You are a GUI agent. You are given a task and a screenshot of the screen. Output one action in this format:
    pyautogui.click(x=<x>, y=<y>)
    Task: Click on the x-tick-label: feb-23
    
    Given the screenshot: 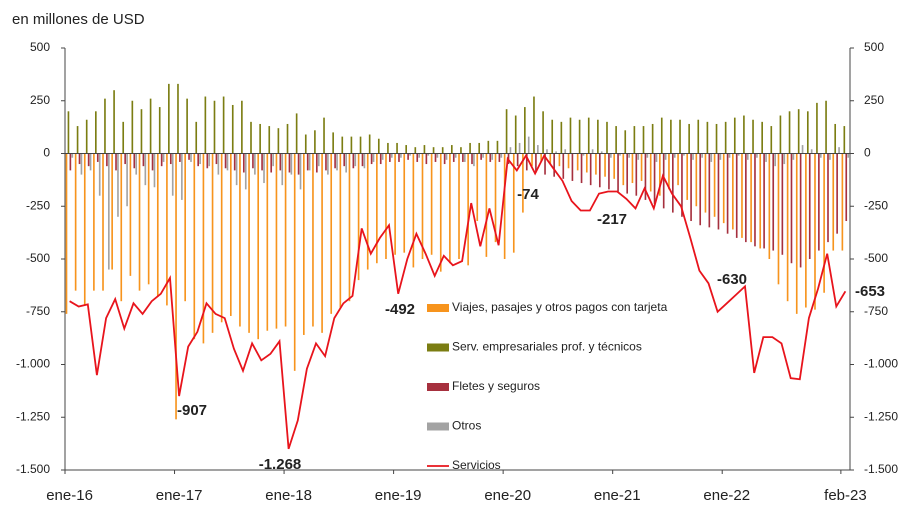 What is the action you would take?
    pyautogui.click(x=845, y=495)
    